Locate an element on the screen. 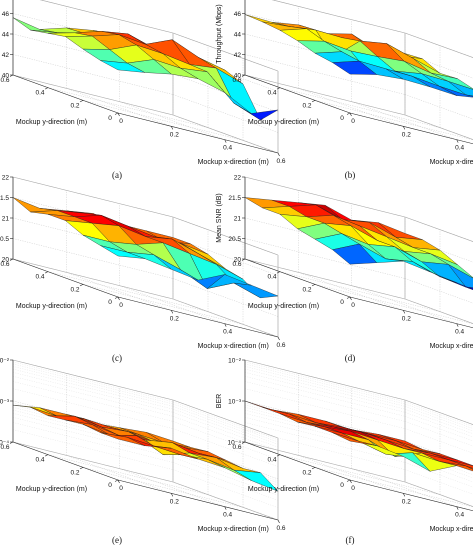 The image size is (473, 550). x-tick-label: 0.6 is located at coordinates (280, 345).